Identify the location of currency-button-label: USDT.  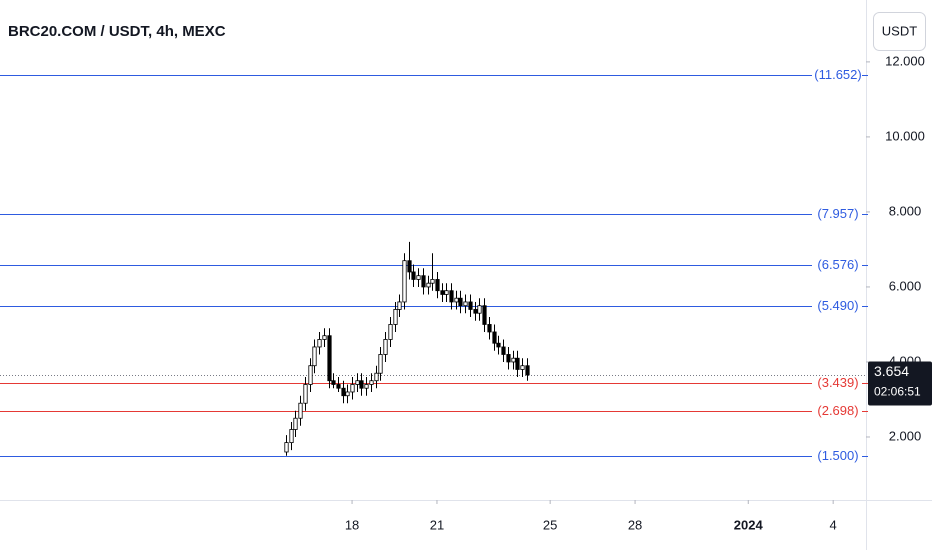
(899, 30).